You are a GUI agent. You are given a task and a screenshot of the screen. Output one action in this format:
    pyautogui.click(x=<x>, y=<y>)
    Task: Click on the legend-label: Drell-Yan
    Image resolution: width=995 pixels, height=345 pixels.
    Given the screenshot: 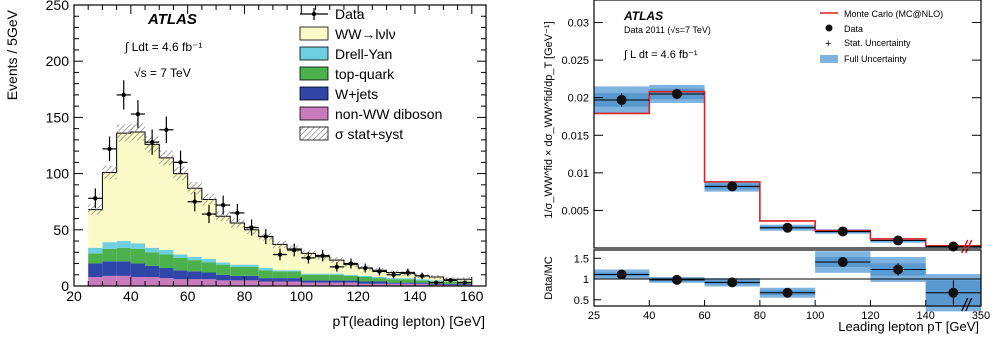 What is the action you would take?
    pyautogui.click(x=363, y=54)
    